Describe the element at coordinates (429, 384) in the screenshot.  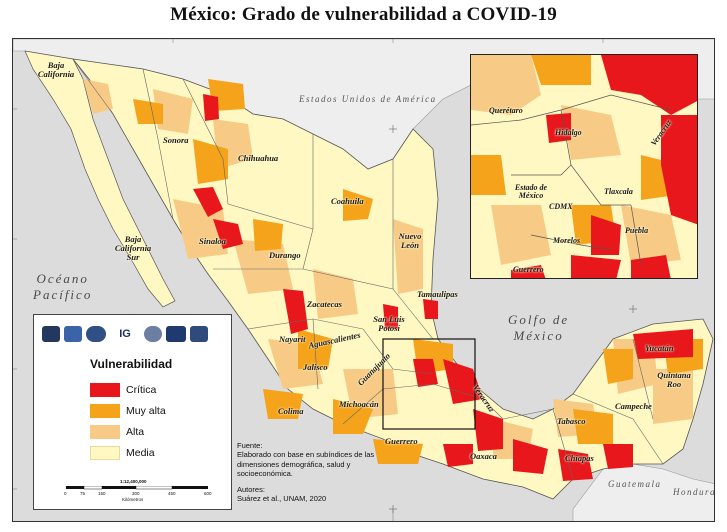
I see `inset-locator-box` at that location.